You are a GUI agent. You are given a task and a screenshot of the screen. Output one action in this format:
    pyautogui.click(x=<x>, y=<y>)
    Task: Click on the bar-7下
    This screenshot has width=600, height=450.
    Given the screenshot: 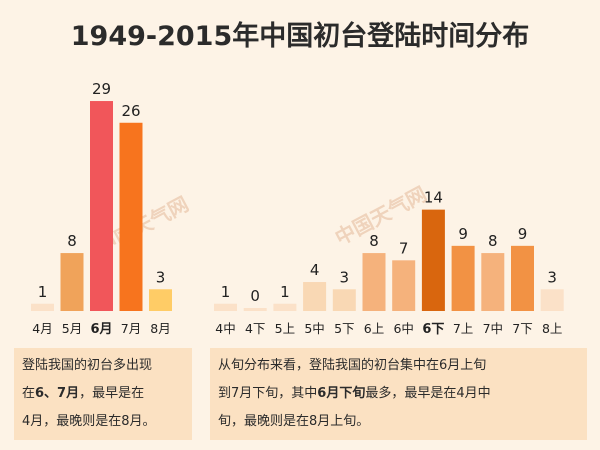 What is the action you would take?
    pyautogui.click(x=522, y=278)
    